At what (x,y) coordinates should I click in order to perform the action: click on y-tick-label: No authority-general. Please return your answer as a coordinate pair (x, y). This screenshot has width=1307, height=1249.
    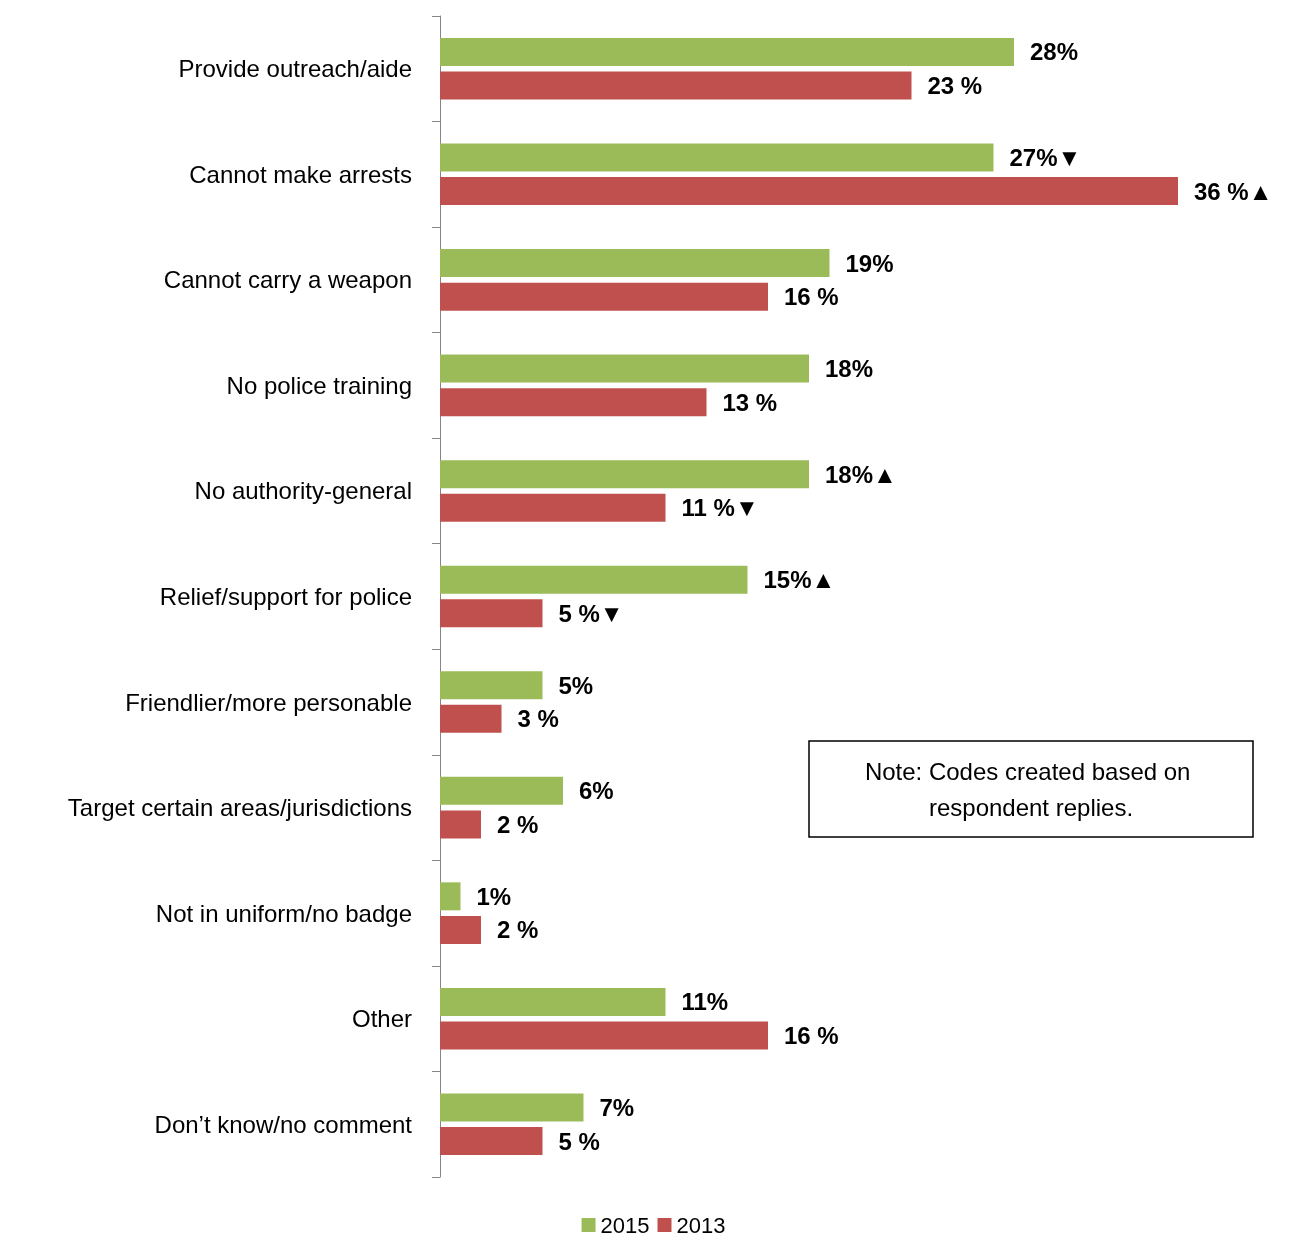
    Looking at the image, I should click on (303, 491).